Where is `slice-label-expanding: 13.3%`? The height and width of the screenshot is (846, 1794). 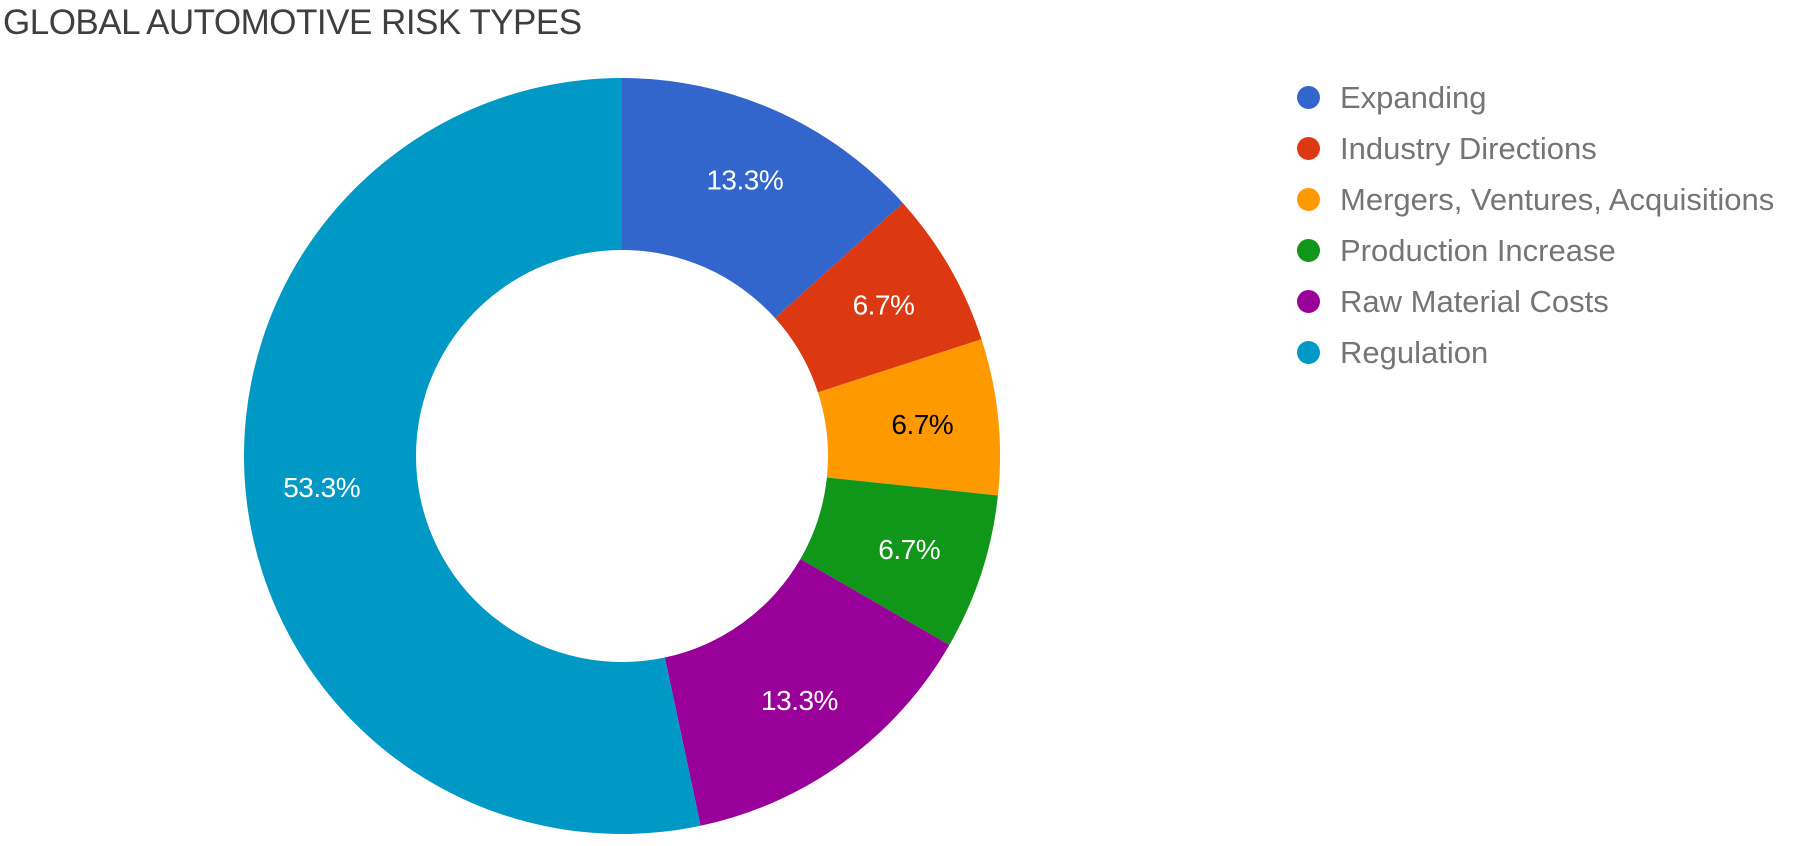 slice-label-expanding: 13.3% is located at coordinates (744, 180).